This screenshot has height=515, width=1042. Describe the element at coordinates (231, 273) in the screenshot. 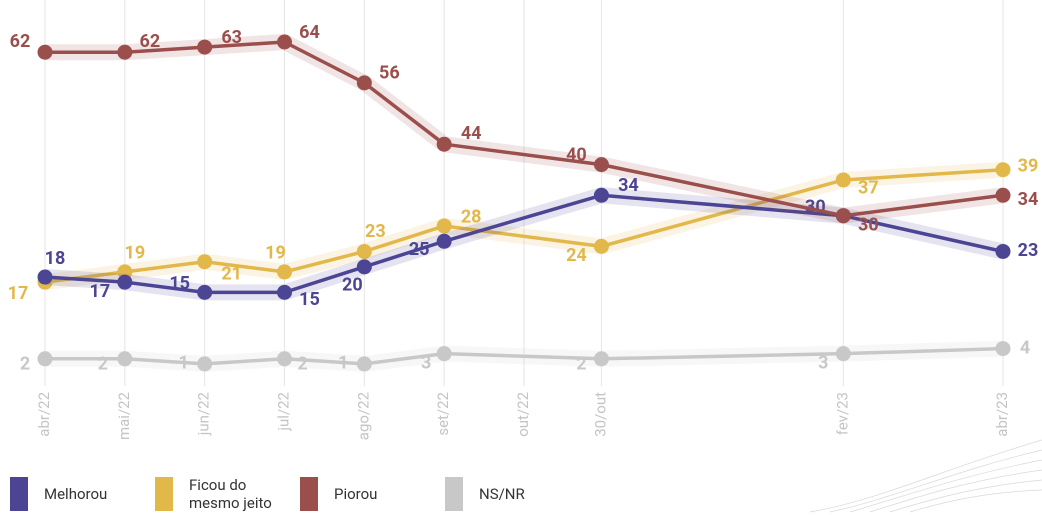

I see `value-label: 21` at that location.